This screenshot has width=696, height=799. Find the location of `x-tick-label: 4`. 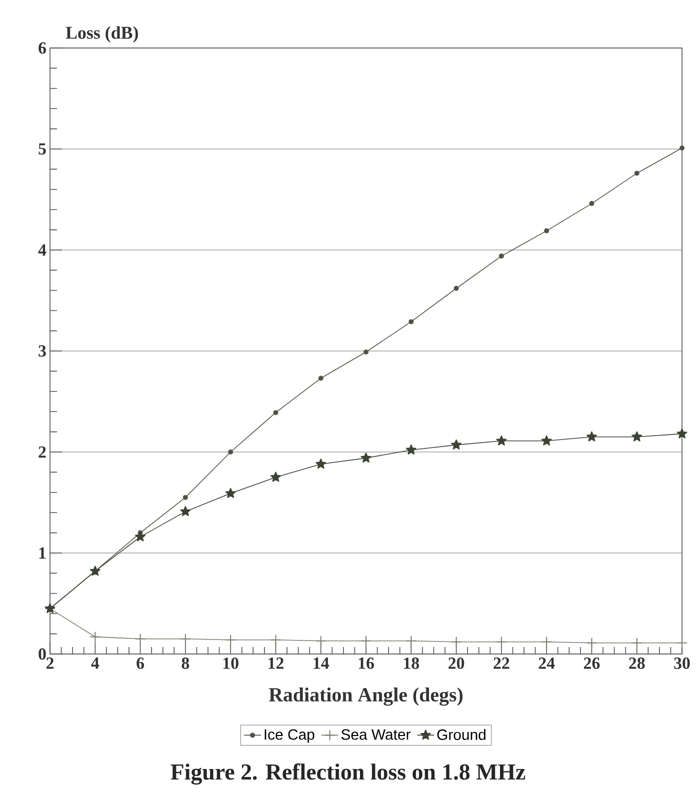

x-tick-label: 4 is located at coordinates (95, 663).